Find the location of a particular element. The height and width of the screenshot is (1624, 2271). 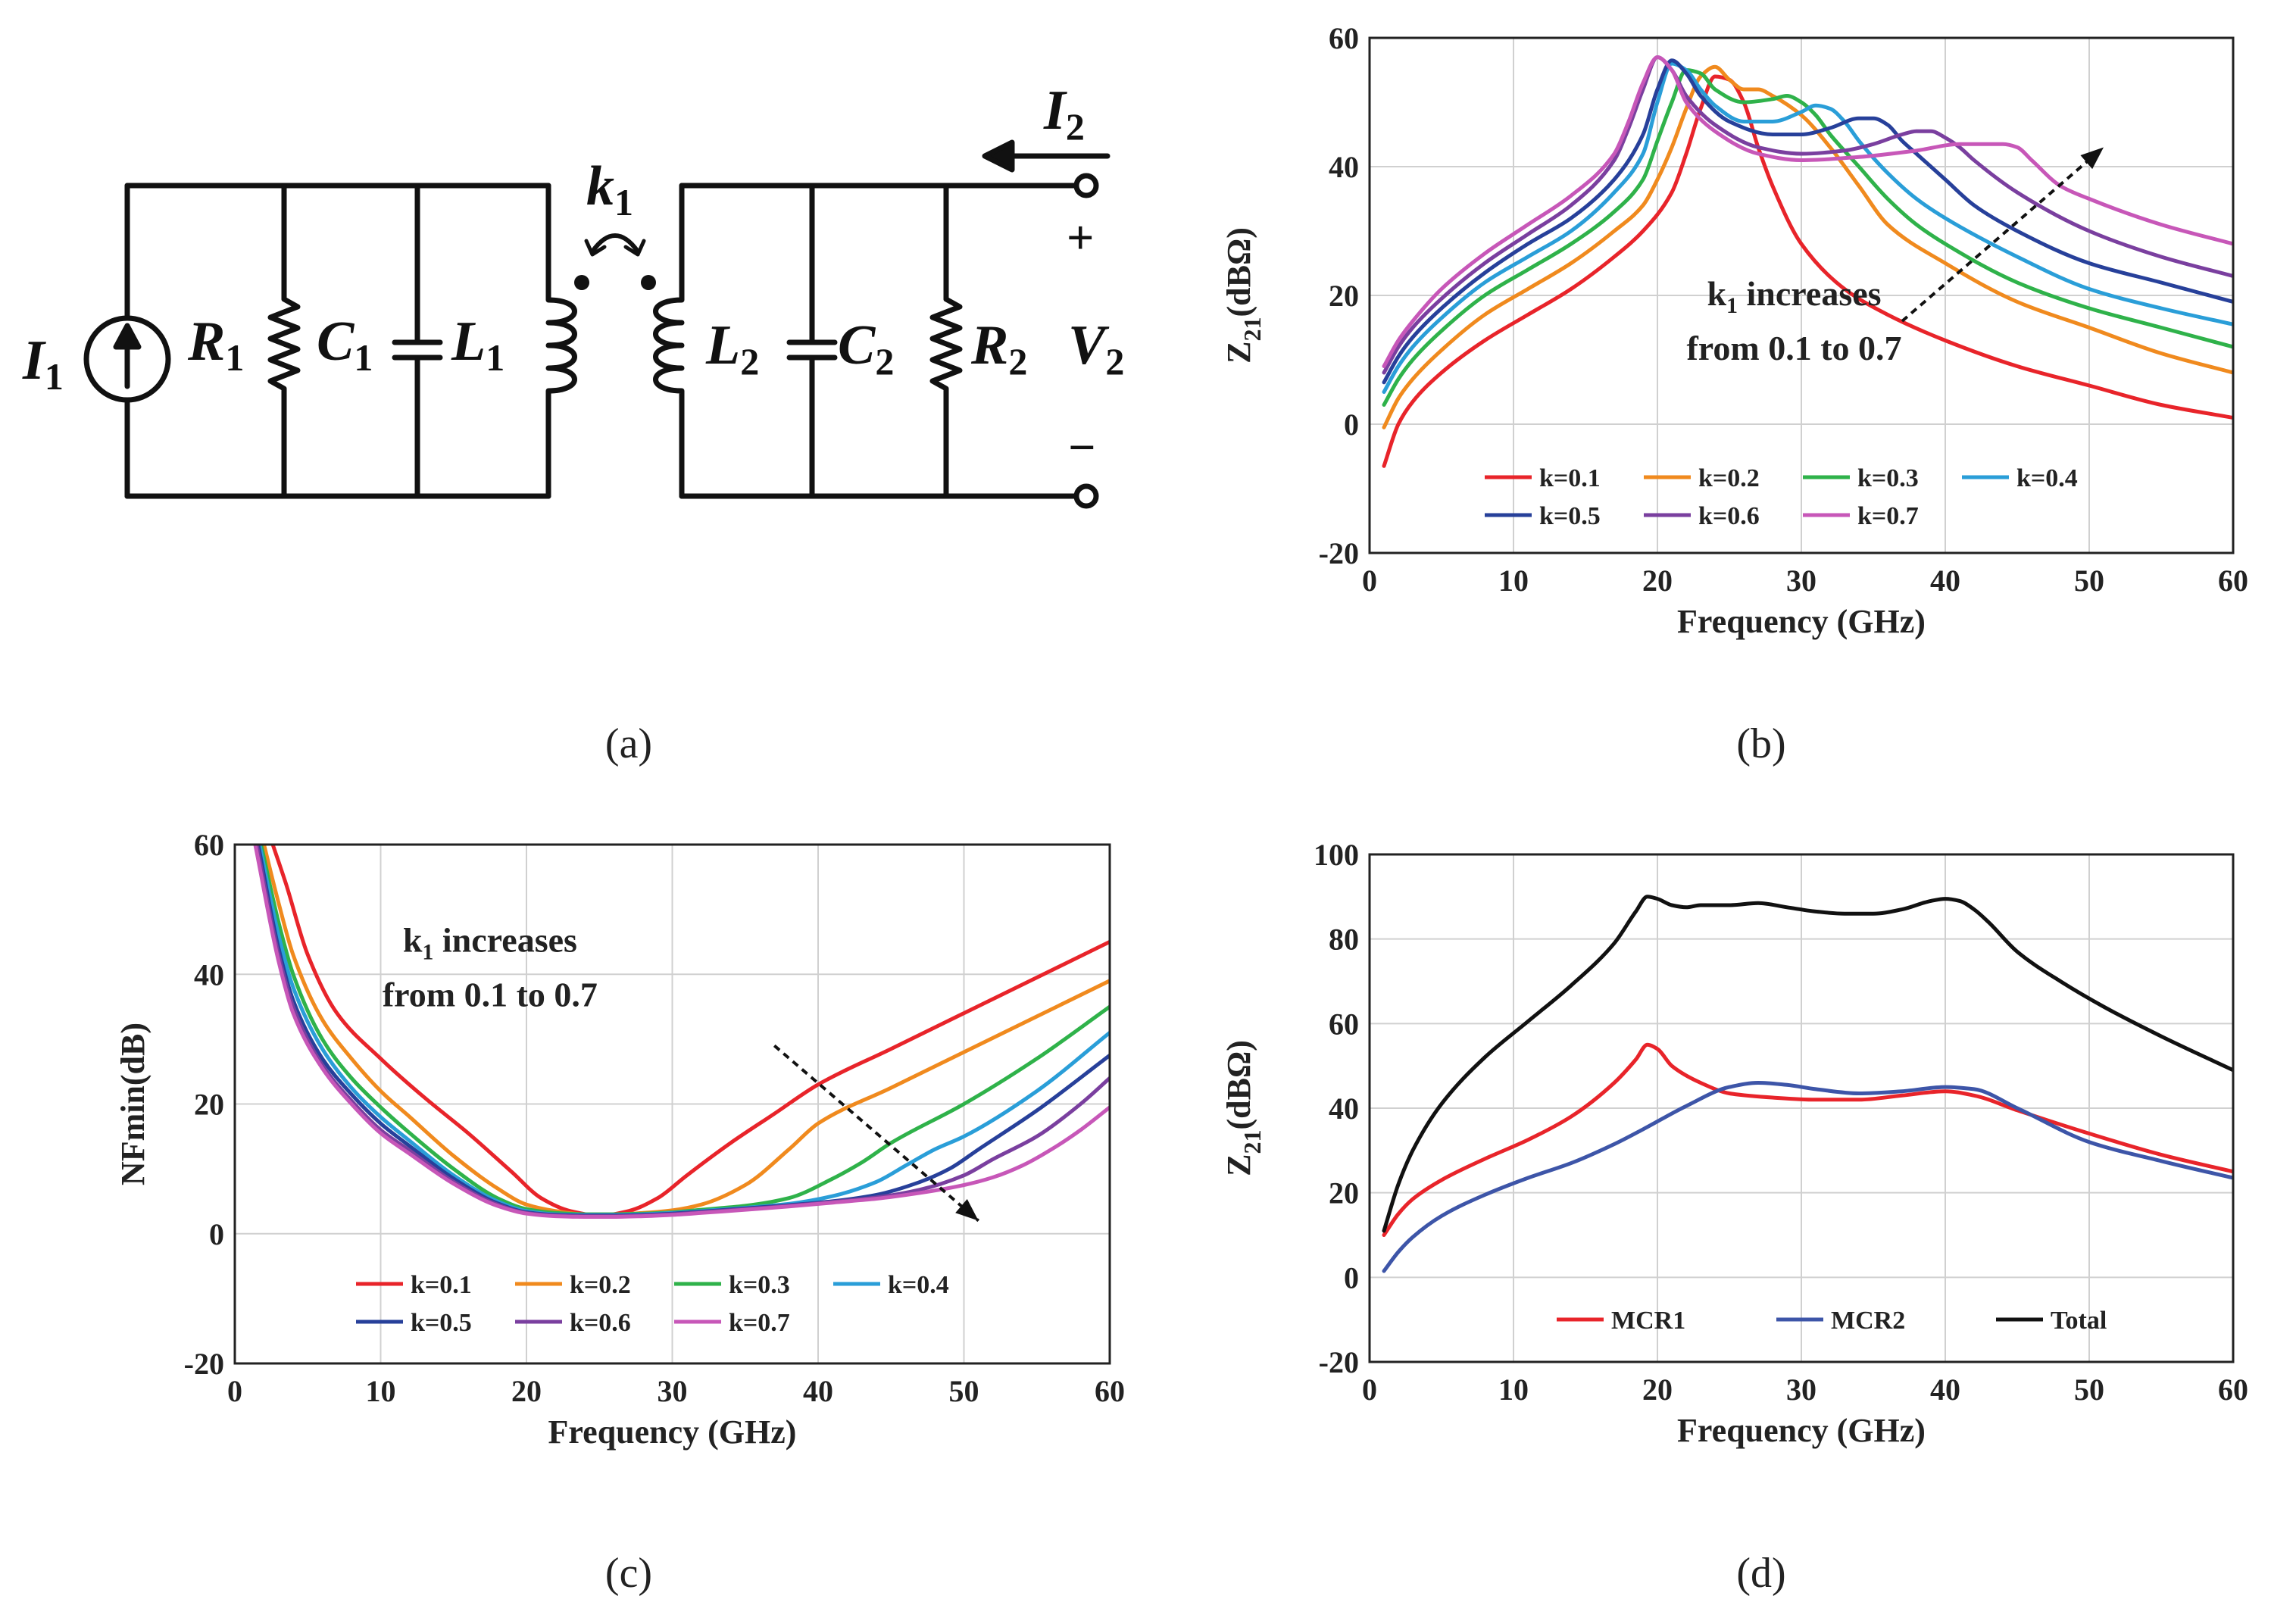

current-source-icon is located at coordinates (127, 359).